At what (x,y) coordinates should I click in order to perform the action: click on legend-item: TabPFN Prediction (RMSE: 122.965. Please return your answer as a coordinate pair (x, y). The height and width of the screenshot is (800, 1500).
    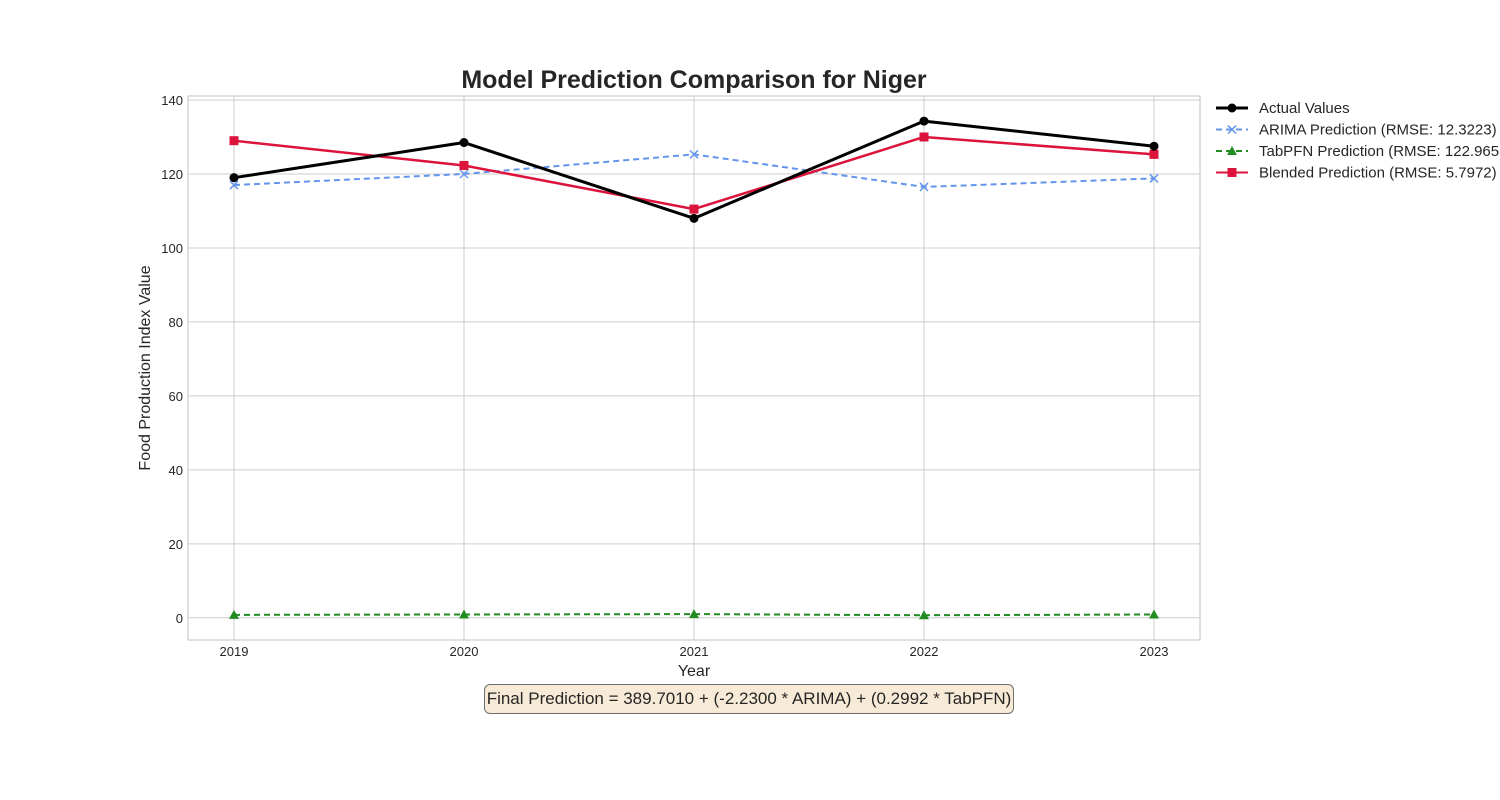
    Looking at the image, I should click on (1357, 151).